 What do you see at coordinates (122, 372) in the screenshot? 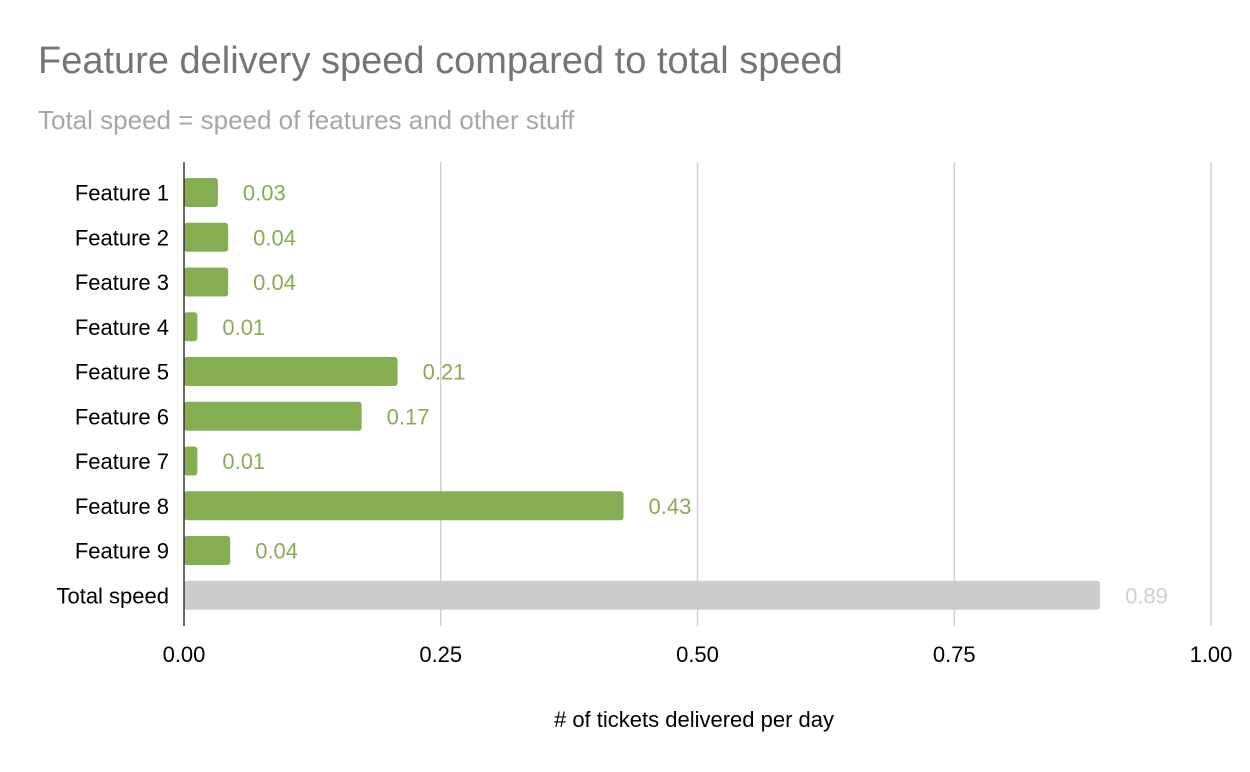
I see `category-label: Feature 5` at bounding box center [122, 372].